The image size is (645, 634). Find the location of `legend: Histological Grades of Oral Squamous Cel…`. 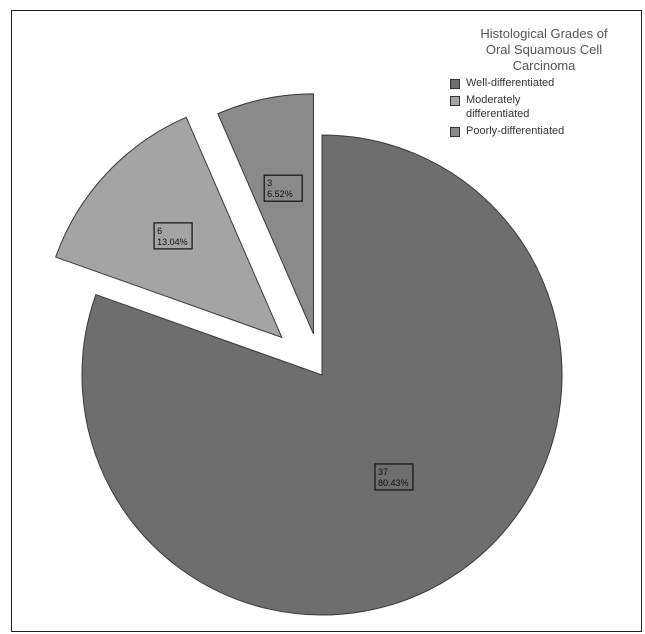

legend: Histological Grades of Oral Squamous Cel… is located at coordinates (544, 83).